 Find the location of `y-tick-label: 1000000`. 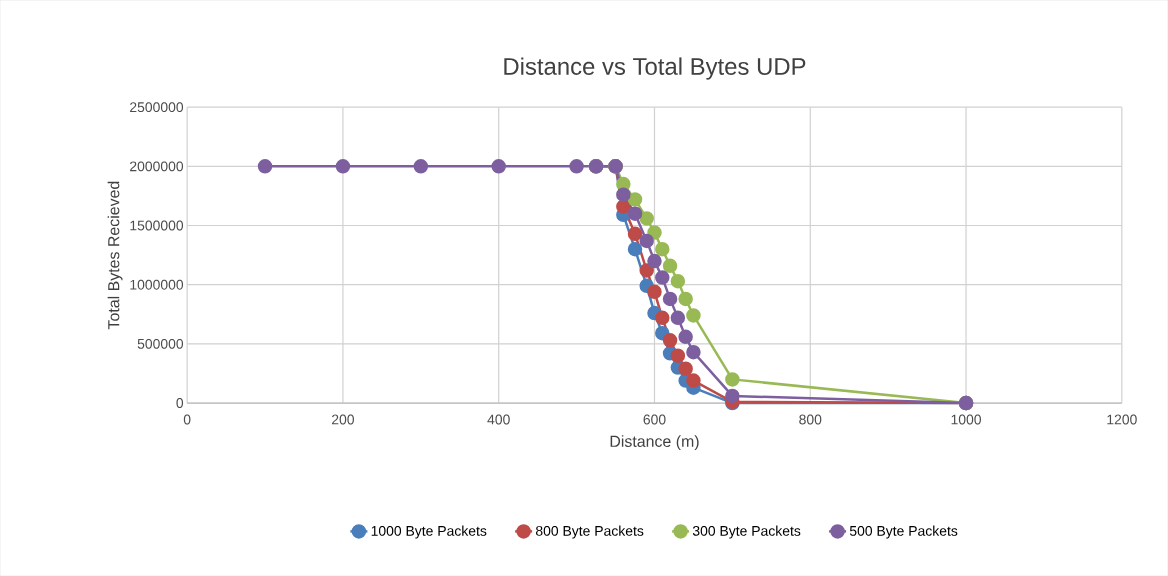

y-tick-label: 1000000 is located at coordinates (157, 284).